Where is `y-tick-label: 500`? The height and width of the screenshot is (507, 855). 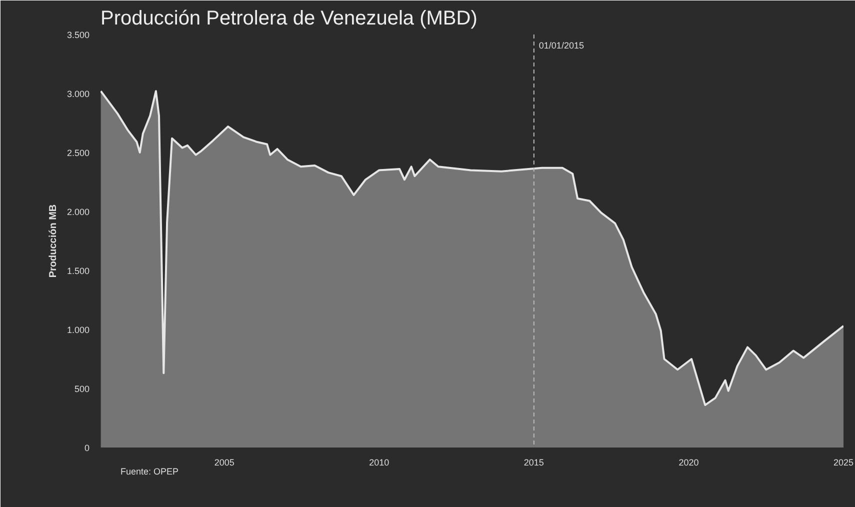 y-tick-label: 500 is located at coordinates (82, 389).